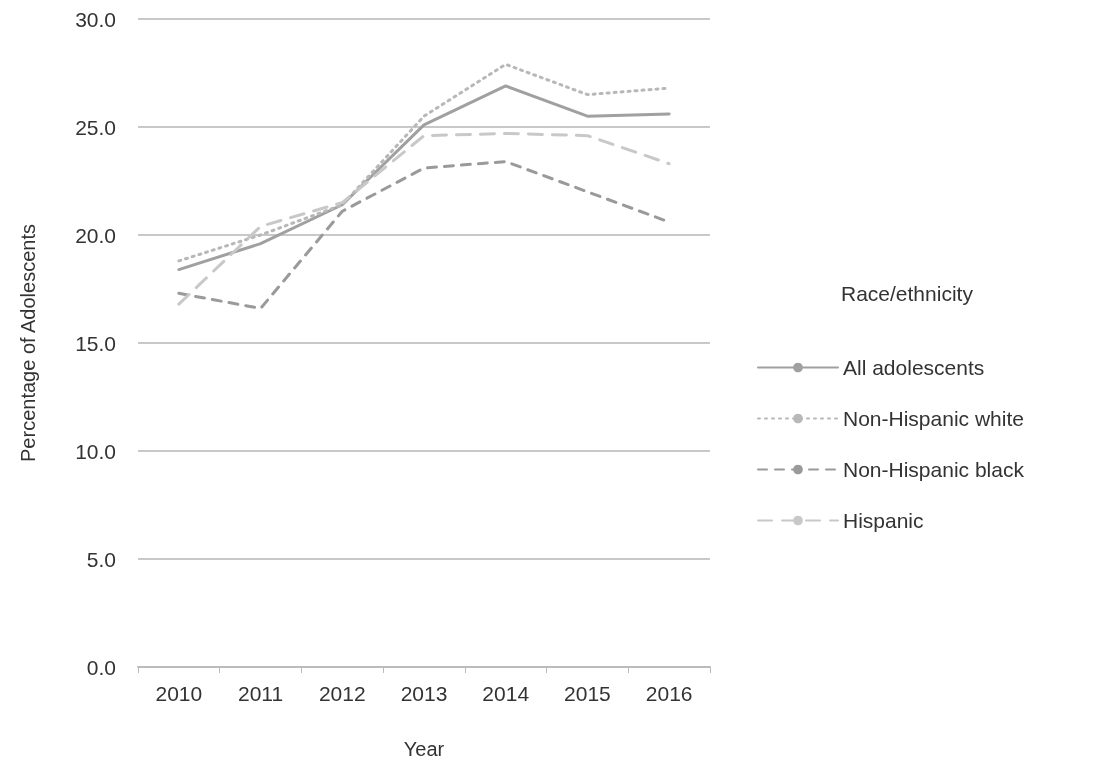  I want to click on y-tick-label: 30.0, so click(95, 19).